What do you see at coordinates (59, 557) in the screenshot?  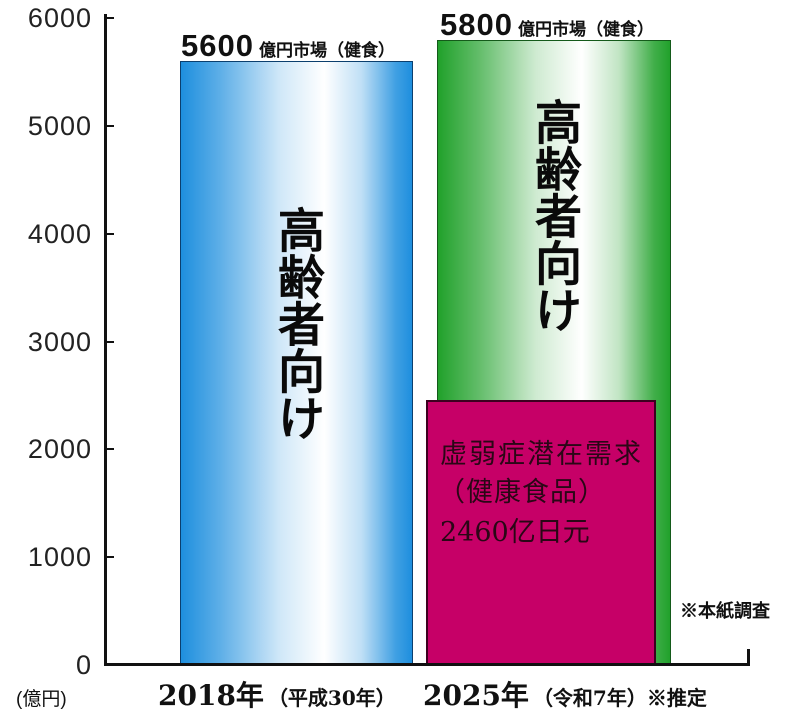 I see `y-tick-label-1000: 1000` at bounding box center [59, 557].